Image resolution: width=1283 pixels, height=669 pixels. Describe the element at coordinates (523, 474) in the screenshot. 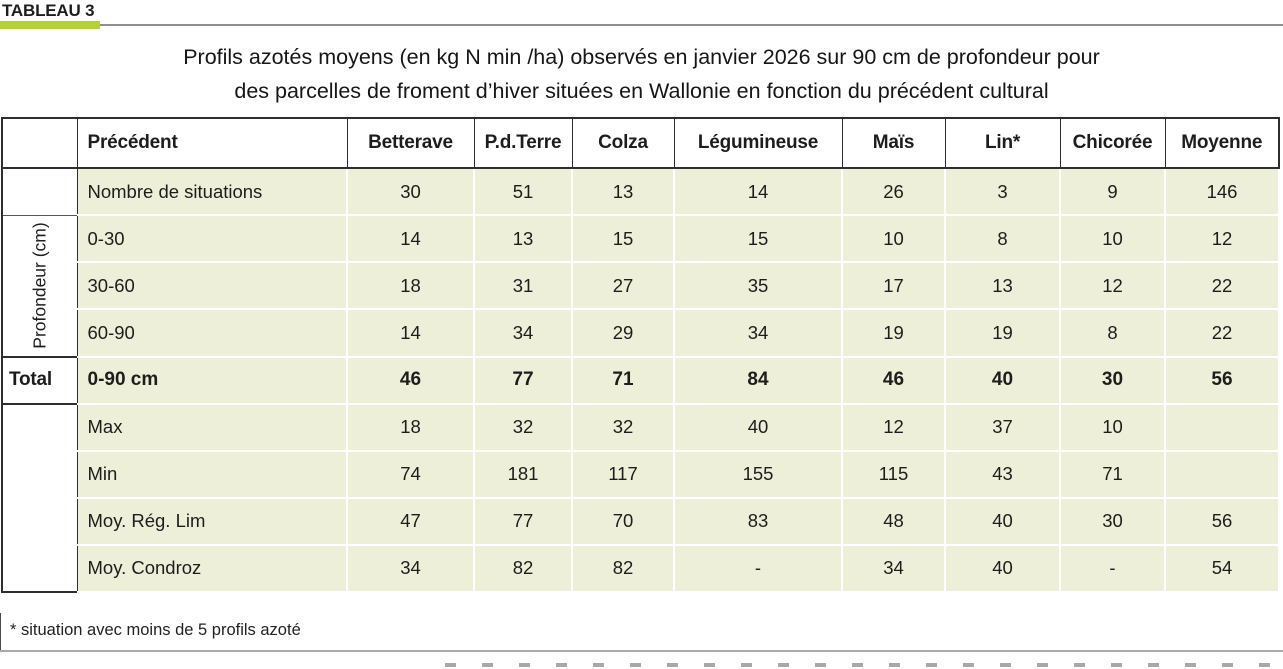

I see `value-cell: 181` at that location.